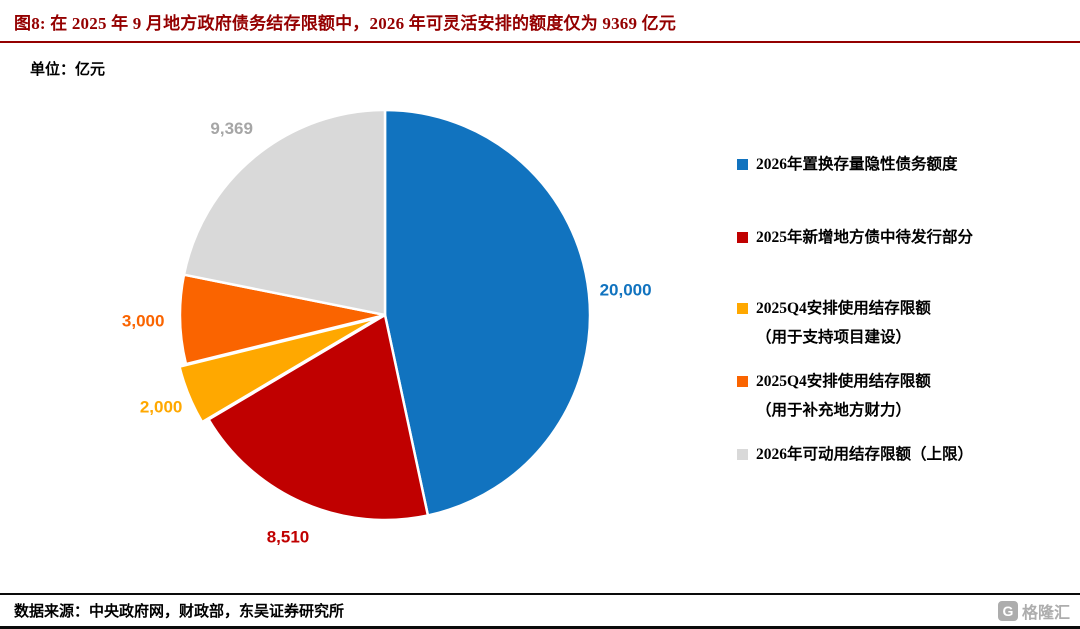 The image size is (1080, 629). I want to click on legend-label: 2025年新增地方债中待发行部分, so click(865, 237).